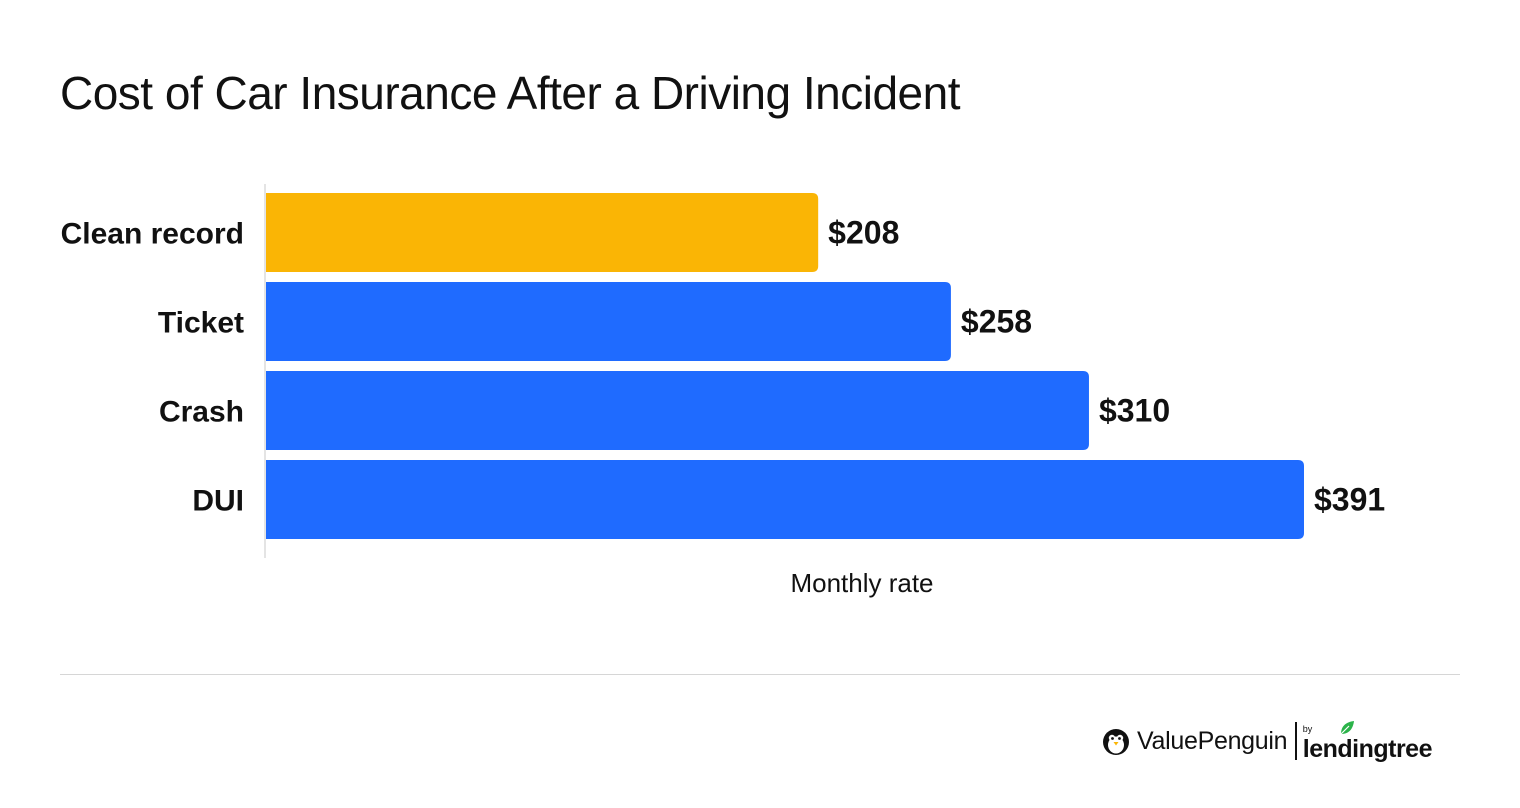 This screenshot has width=1520, height=808. I want to click on value-label-clean-record: $208, so click(863, 233).